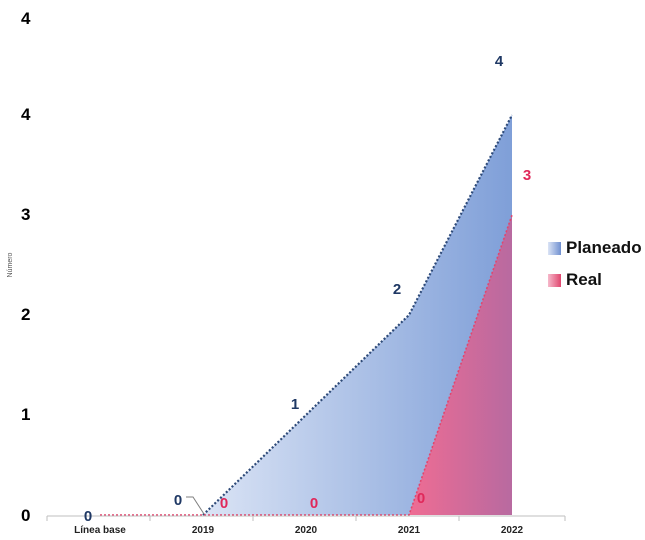 The height and width of the screenshot is (540, 645). Describe the element at coordinates (409, 530) in the screenshot. I see `x-tick-label-3: 2021` at that location.